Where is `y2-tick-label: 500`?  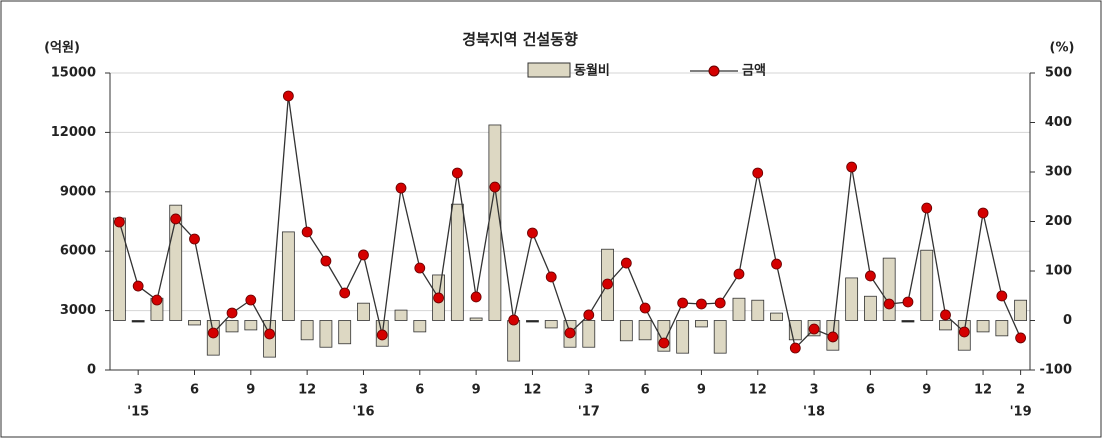 y2-tick-label: 500 is located at coordinates (1058, 73).